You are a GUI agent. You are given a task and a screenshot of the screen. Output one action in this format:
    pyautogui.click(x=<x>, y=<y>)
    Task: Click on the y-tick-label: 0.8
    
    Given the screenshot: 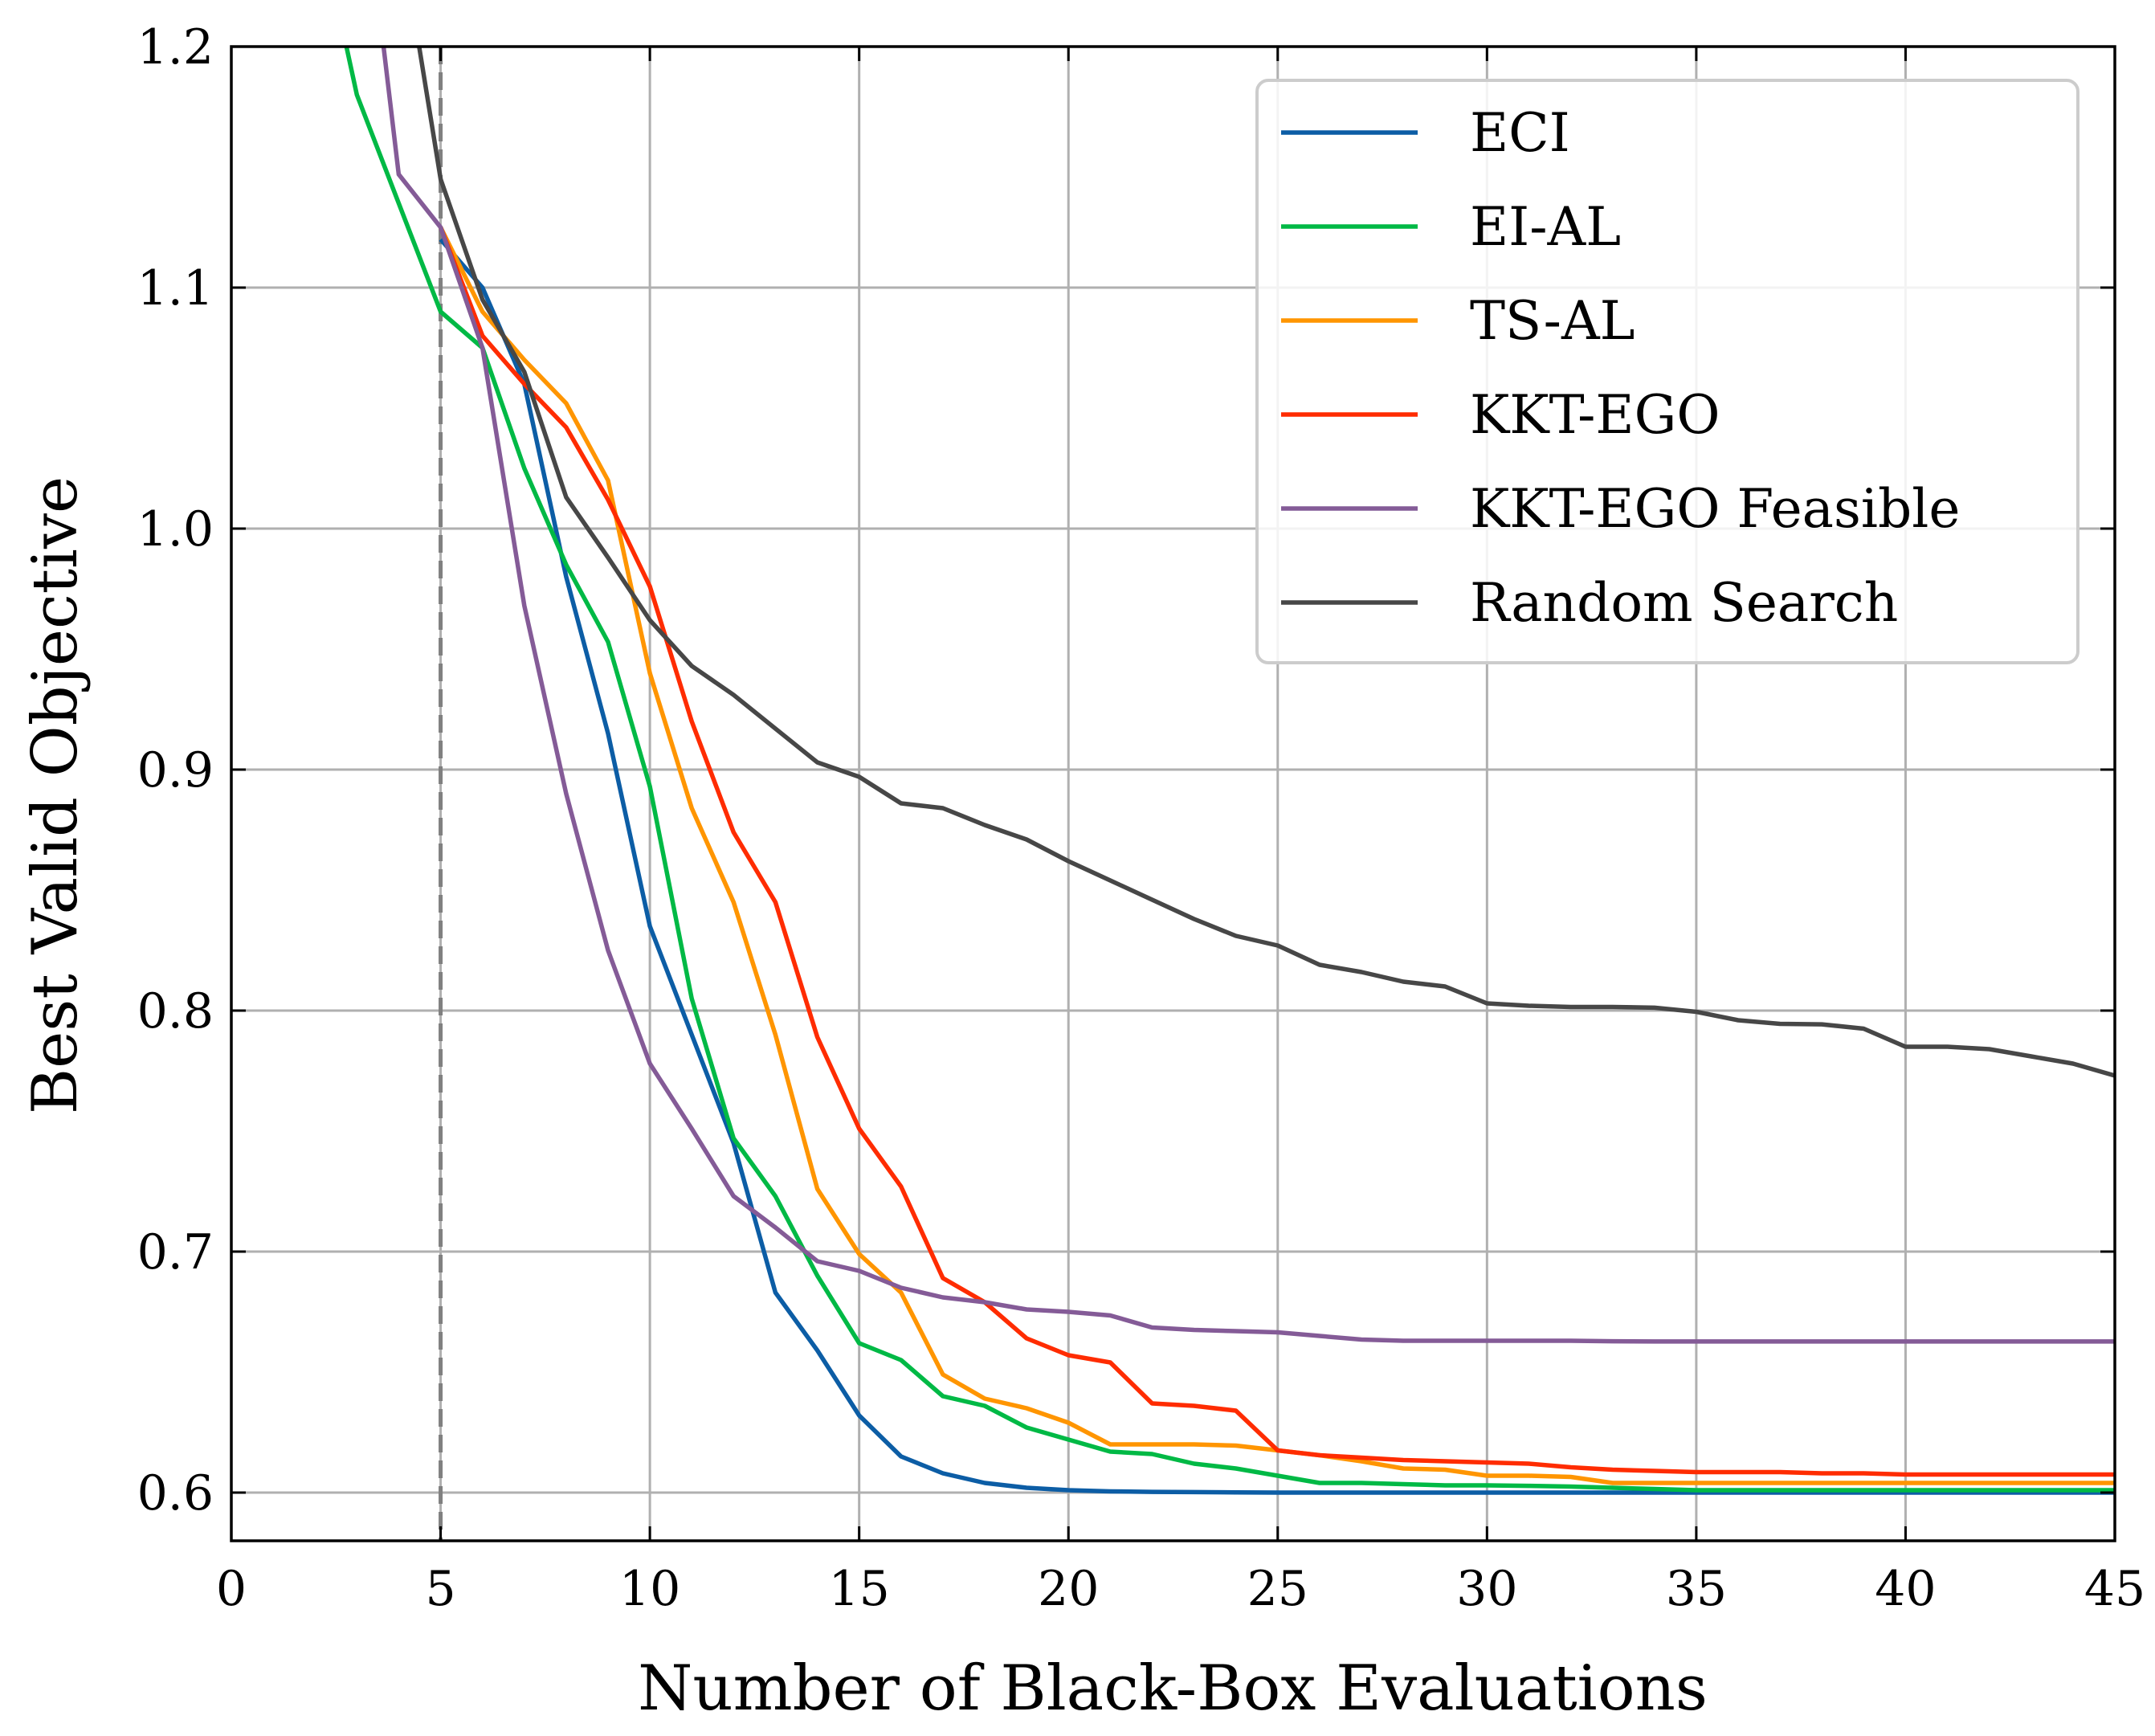 What is the action you would take?
    pyautogui.click(x=175, y=1011)
    